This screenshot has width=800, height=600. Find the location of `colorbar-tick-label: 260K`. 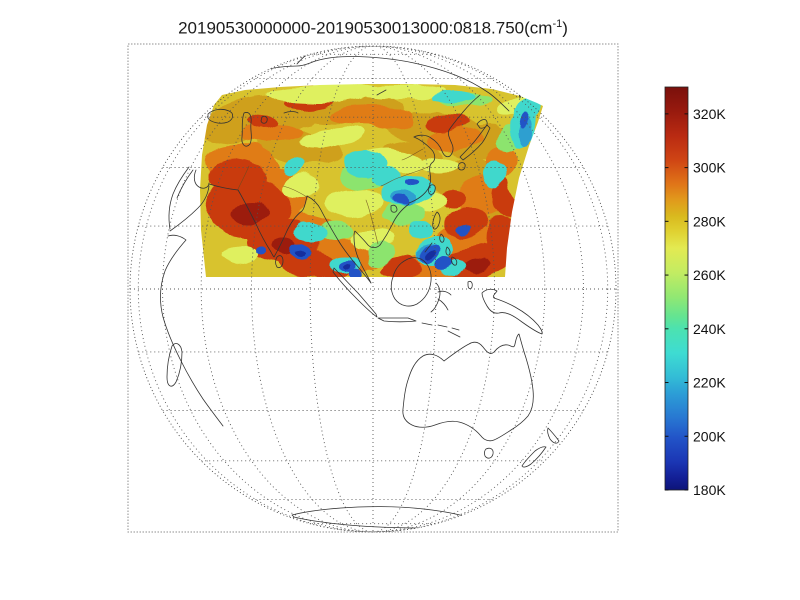

colorbar-tick-label: 260K is located at coordinates (709, 275).